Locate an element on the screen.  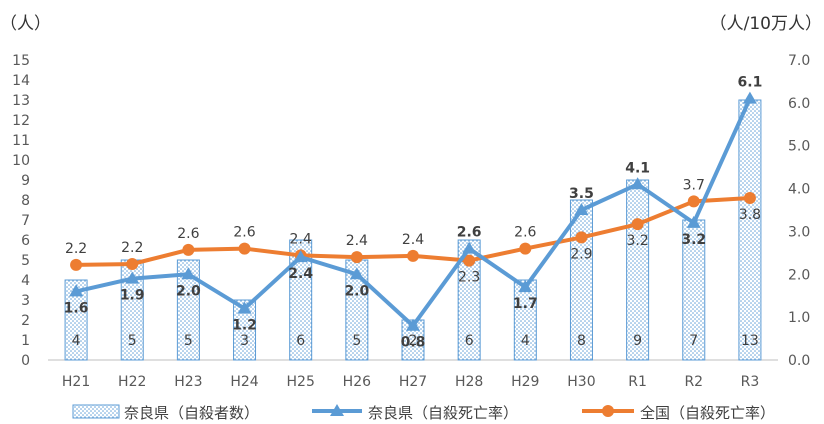
x-tick-label: H21 is located at coordinates (76, 382).